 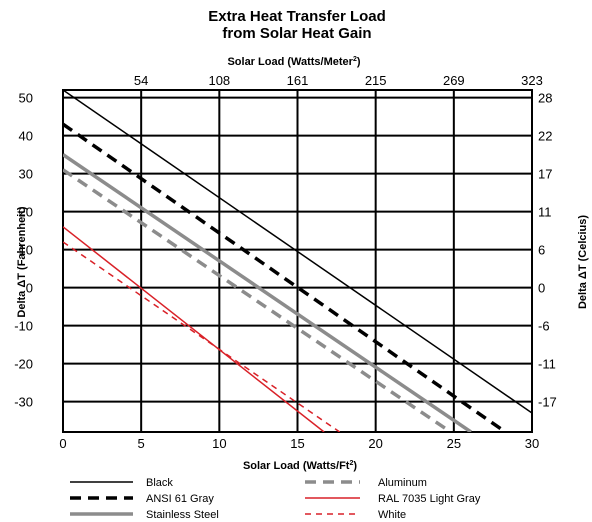 I want to click on y2-tick-label: -17, so click(x=547, y=402).